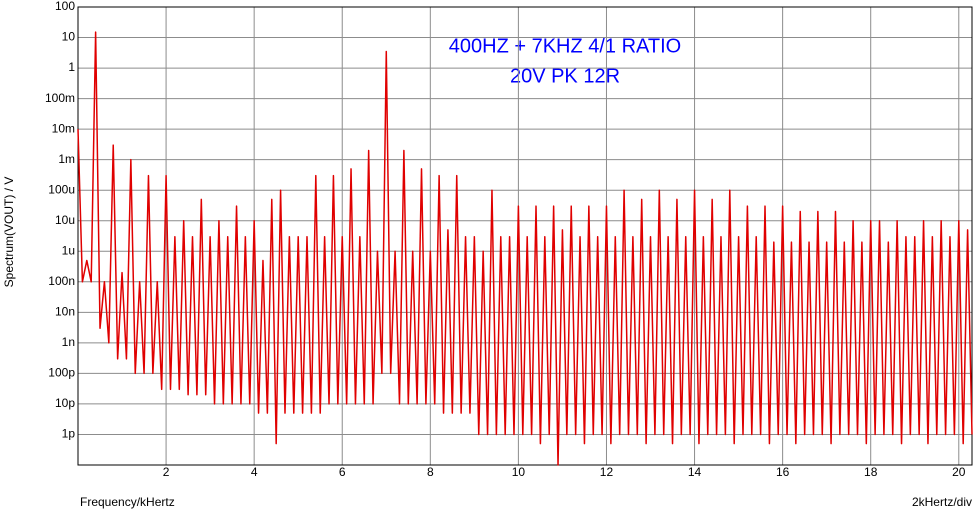 The height and width of the screenshot is (511, 975). Describe the element at coordinates (166, 472) in the screenshot. I see `x-tick-label: 2` at that location.